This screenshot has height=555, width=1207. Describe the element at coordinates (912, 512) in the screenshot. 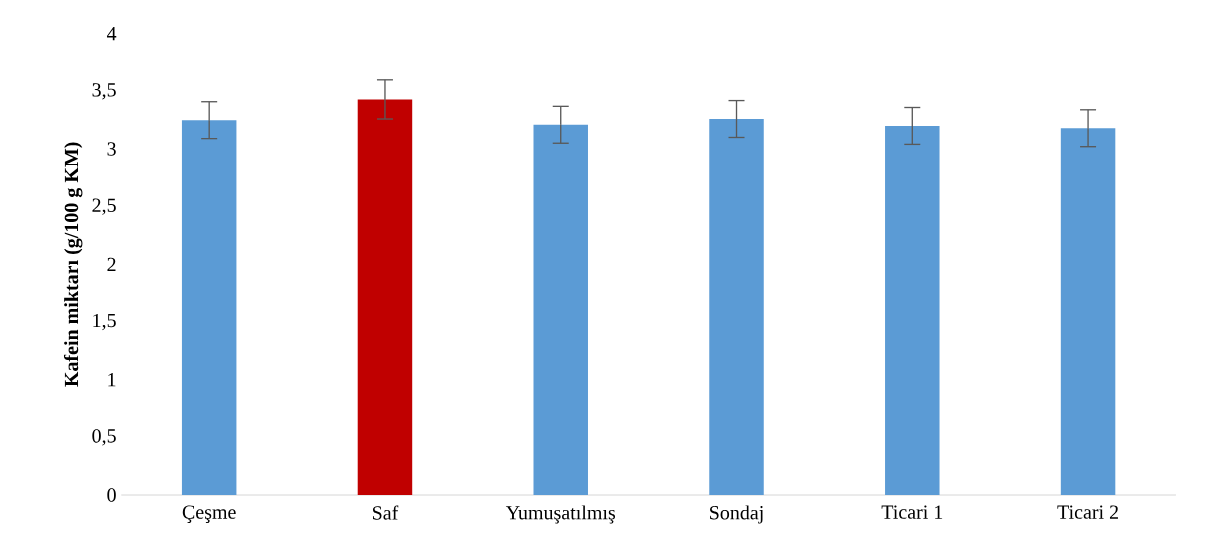

I see `x-tick-label: Ticari 1` at that location.